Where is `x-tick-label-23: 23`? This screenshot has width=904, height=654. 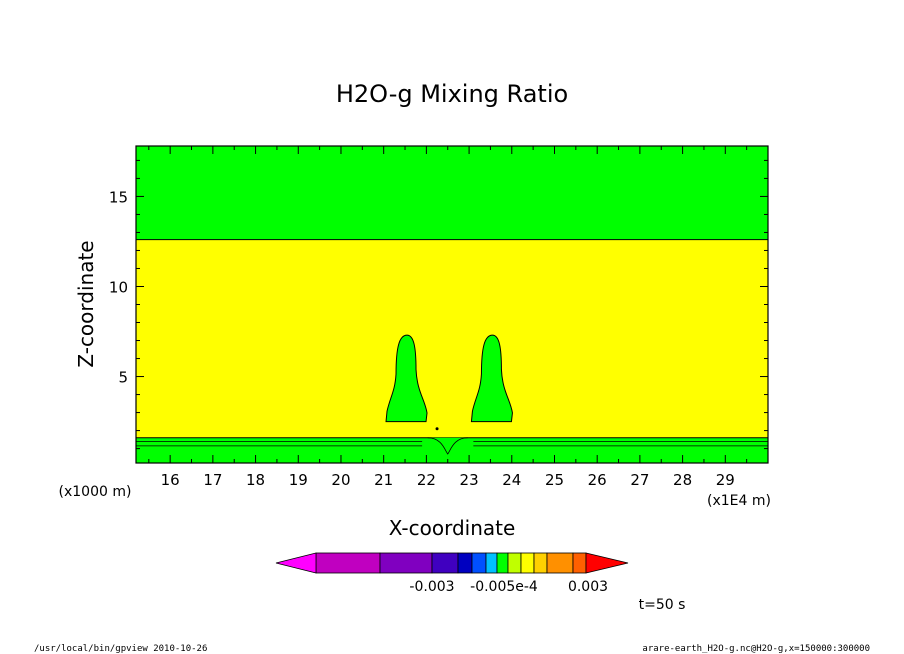
x-tick-label-23: 23 is located at coordinates (469, 480).